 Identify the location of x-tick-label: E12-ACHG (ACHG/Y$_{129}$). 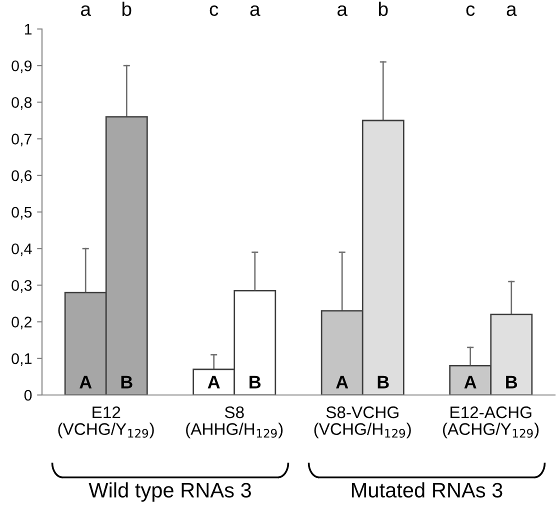
(490, 422).